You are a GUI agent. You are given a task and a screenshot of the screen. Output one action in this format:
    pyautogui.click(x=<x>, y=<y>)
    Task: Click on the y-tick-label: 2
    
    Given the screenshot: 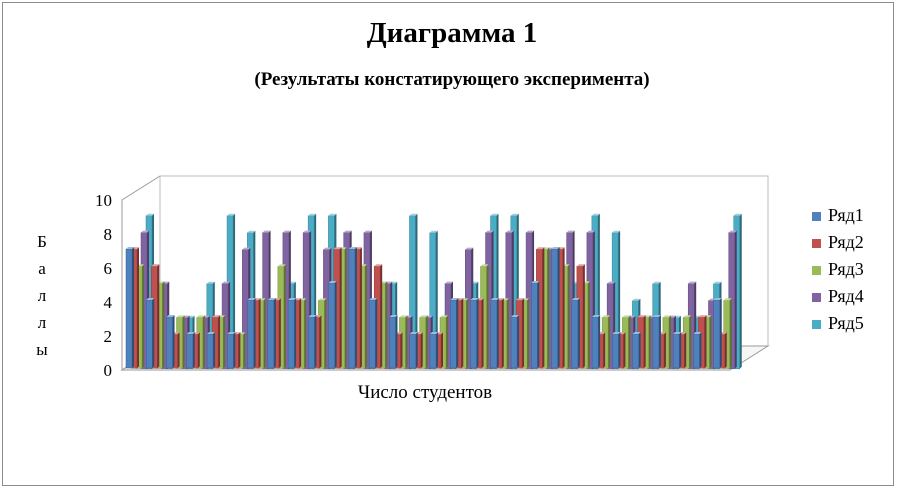 What is the action you would take?
    pyautogui.click(x=108, y=336)
    